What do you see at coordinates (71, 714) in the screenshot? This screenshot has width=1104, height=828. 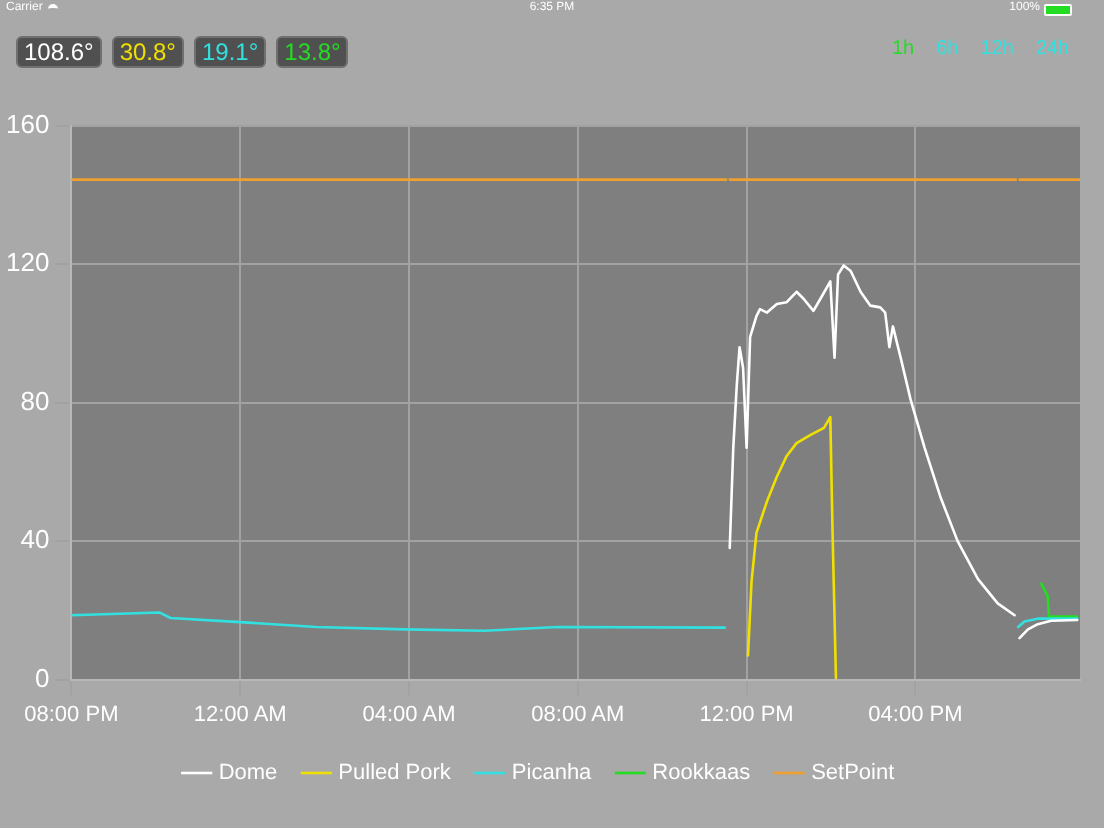 I see `x-tick-label: 08:00 PM` at bounding box center [71, 714].